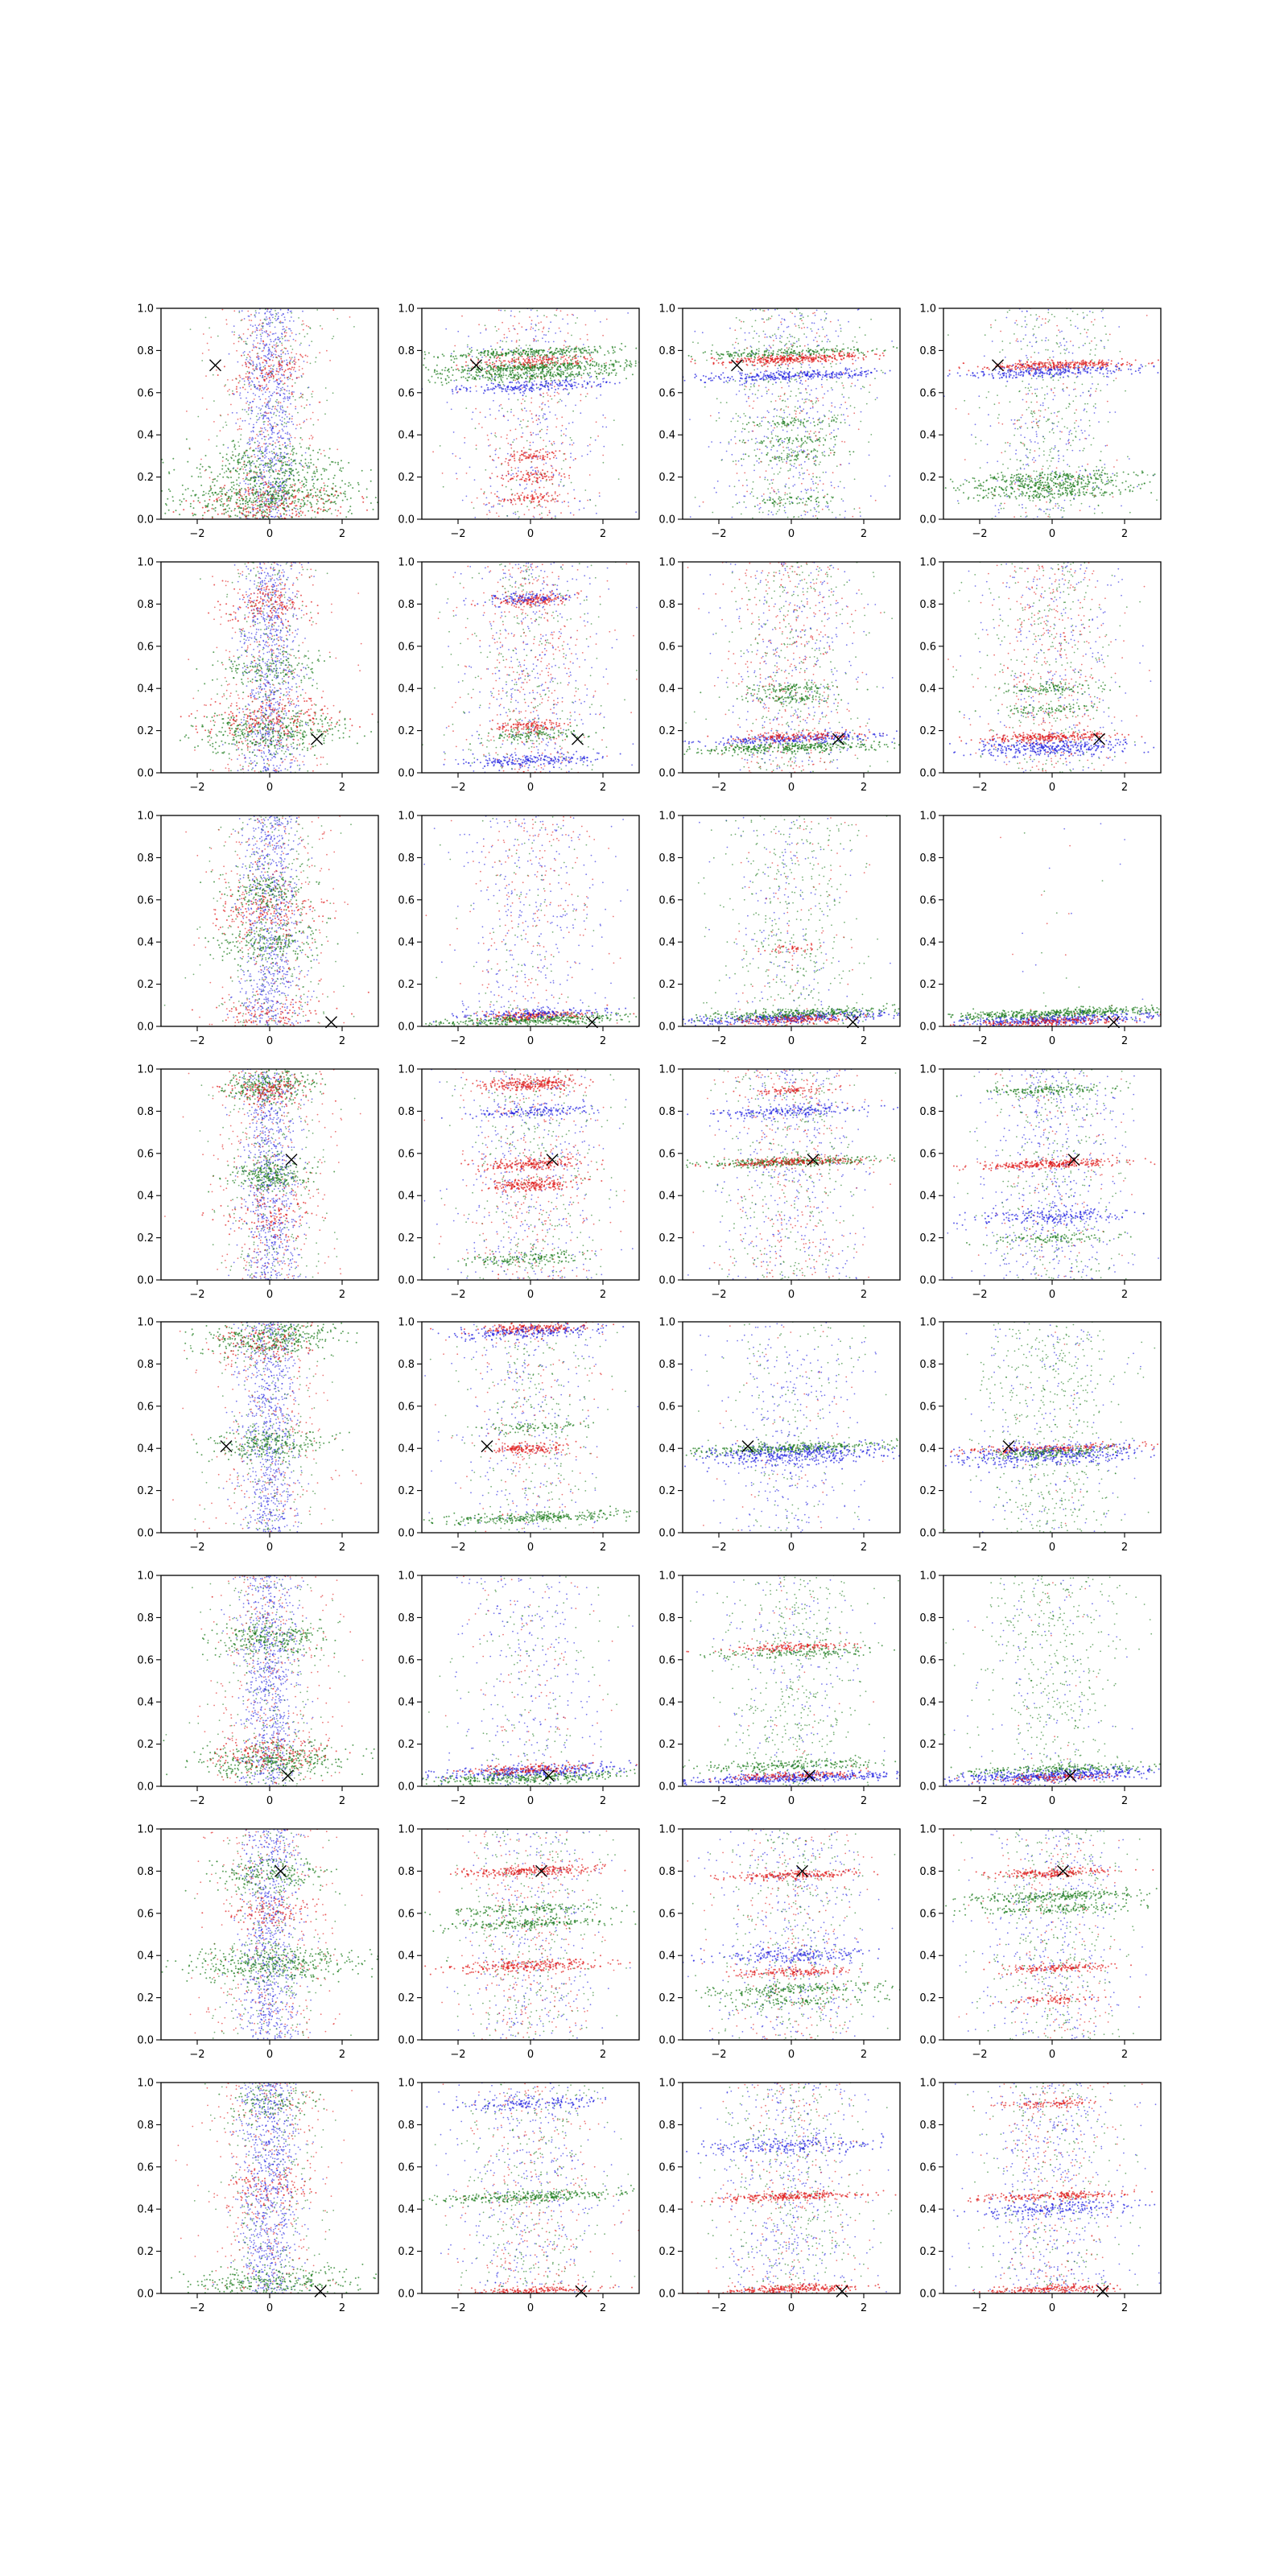 The height and width of the screenshot is (2576, 1288). Describe the element at coordinates (145, 309) in the screenshot. I see `y-tick-label: 1.0` at that location.